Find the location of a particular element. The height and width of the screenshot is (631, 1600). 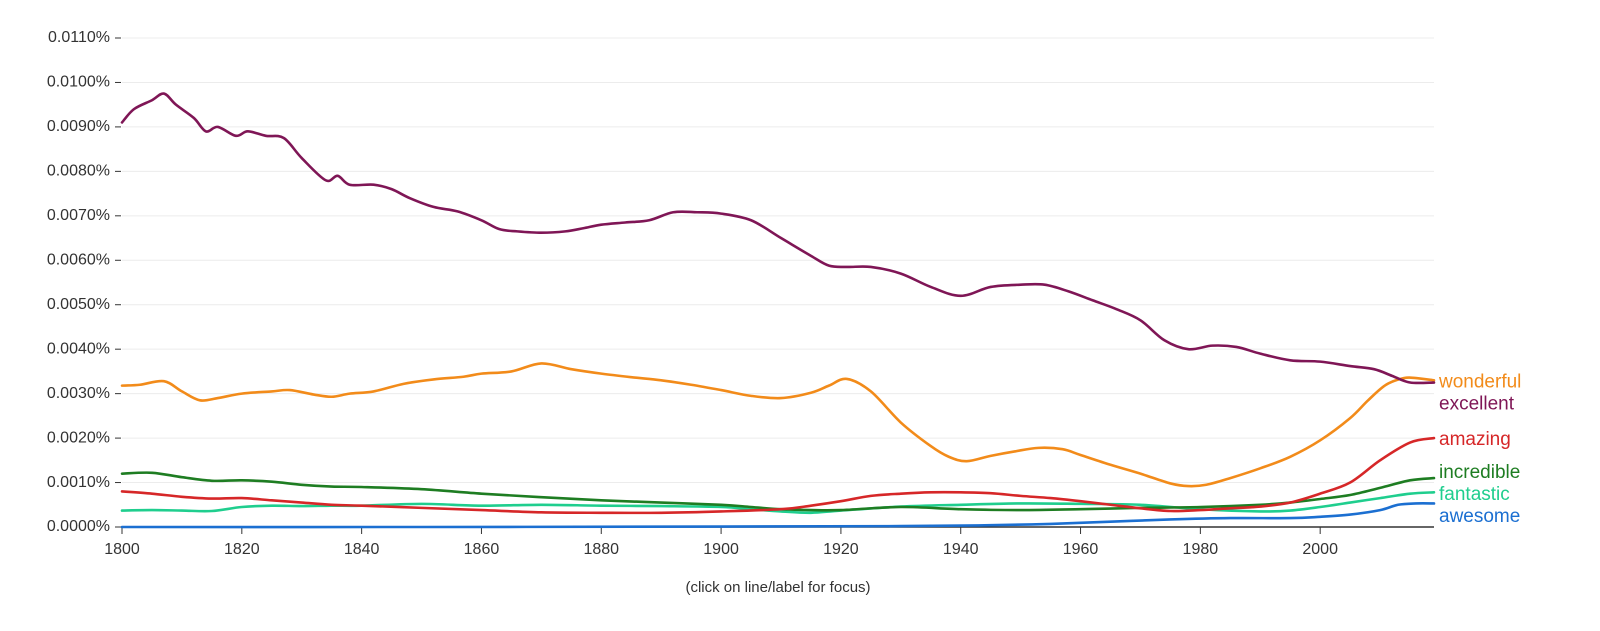

x-tick-label: 2000 is located at coordinates (1320, 549).